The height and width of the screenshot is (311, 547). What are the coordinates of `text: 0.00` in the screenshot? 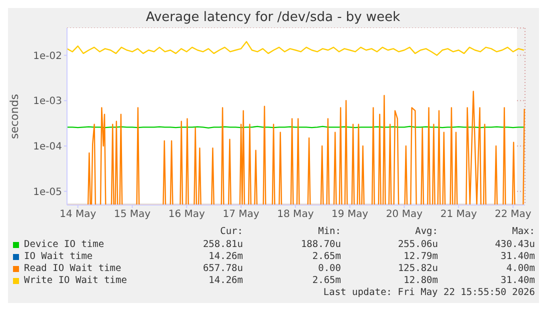 It's located at (329, 268).